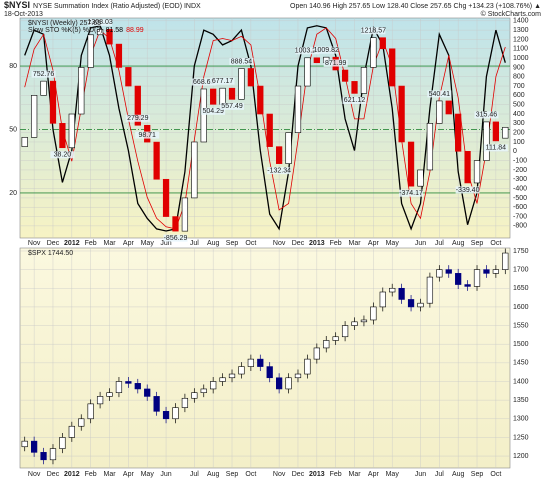 The width and height of the screenshot is (545, 480). What do you see at coordinates (521, 39) in the screenshot?
I see `y-tick-label: 1200` at bounding box center [521, 39].